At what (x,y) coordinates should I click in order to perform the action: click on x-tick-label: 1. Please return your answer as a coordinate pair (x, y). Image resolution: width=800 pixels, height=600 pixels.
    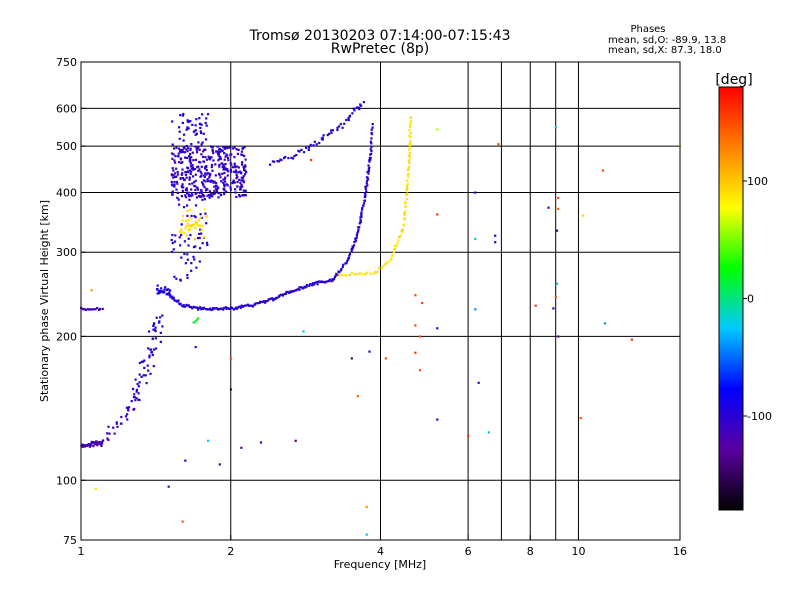
    Looking at the image, I should click on (81, 551).